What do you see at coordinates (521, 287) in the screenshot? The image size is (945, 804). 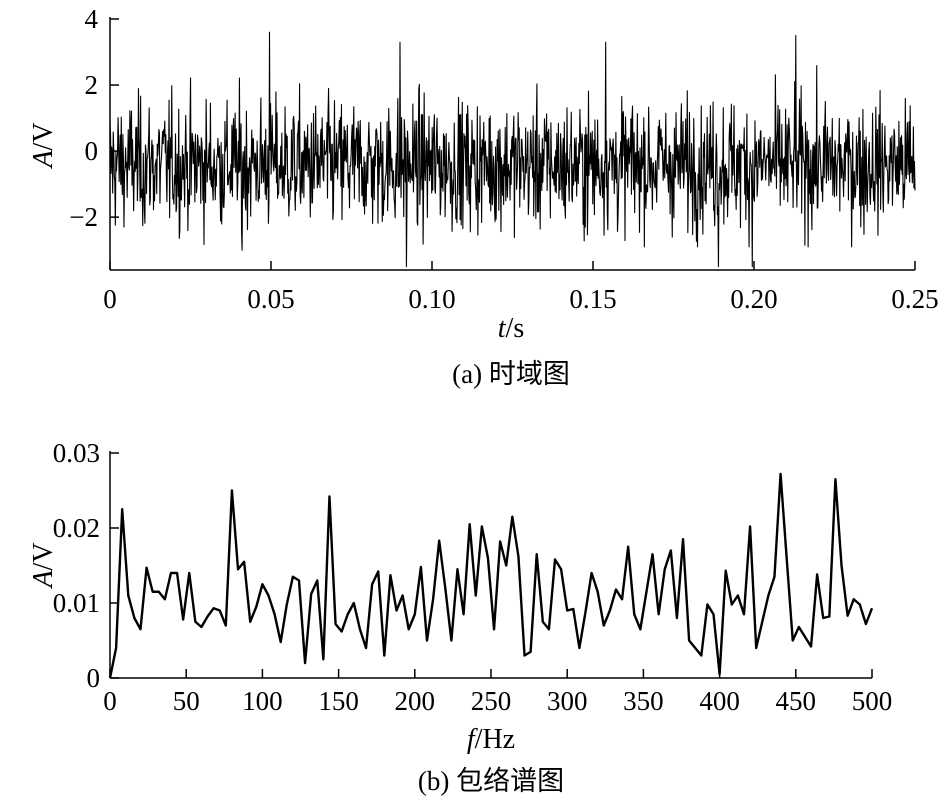 I see `time-x-ticks: 0 0.05 0.10 0.15 0.20 0.25` at bounding box center [521, 287].